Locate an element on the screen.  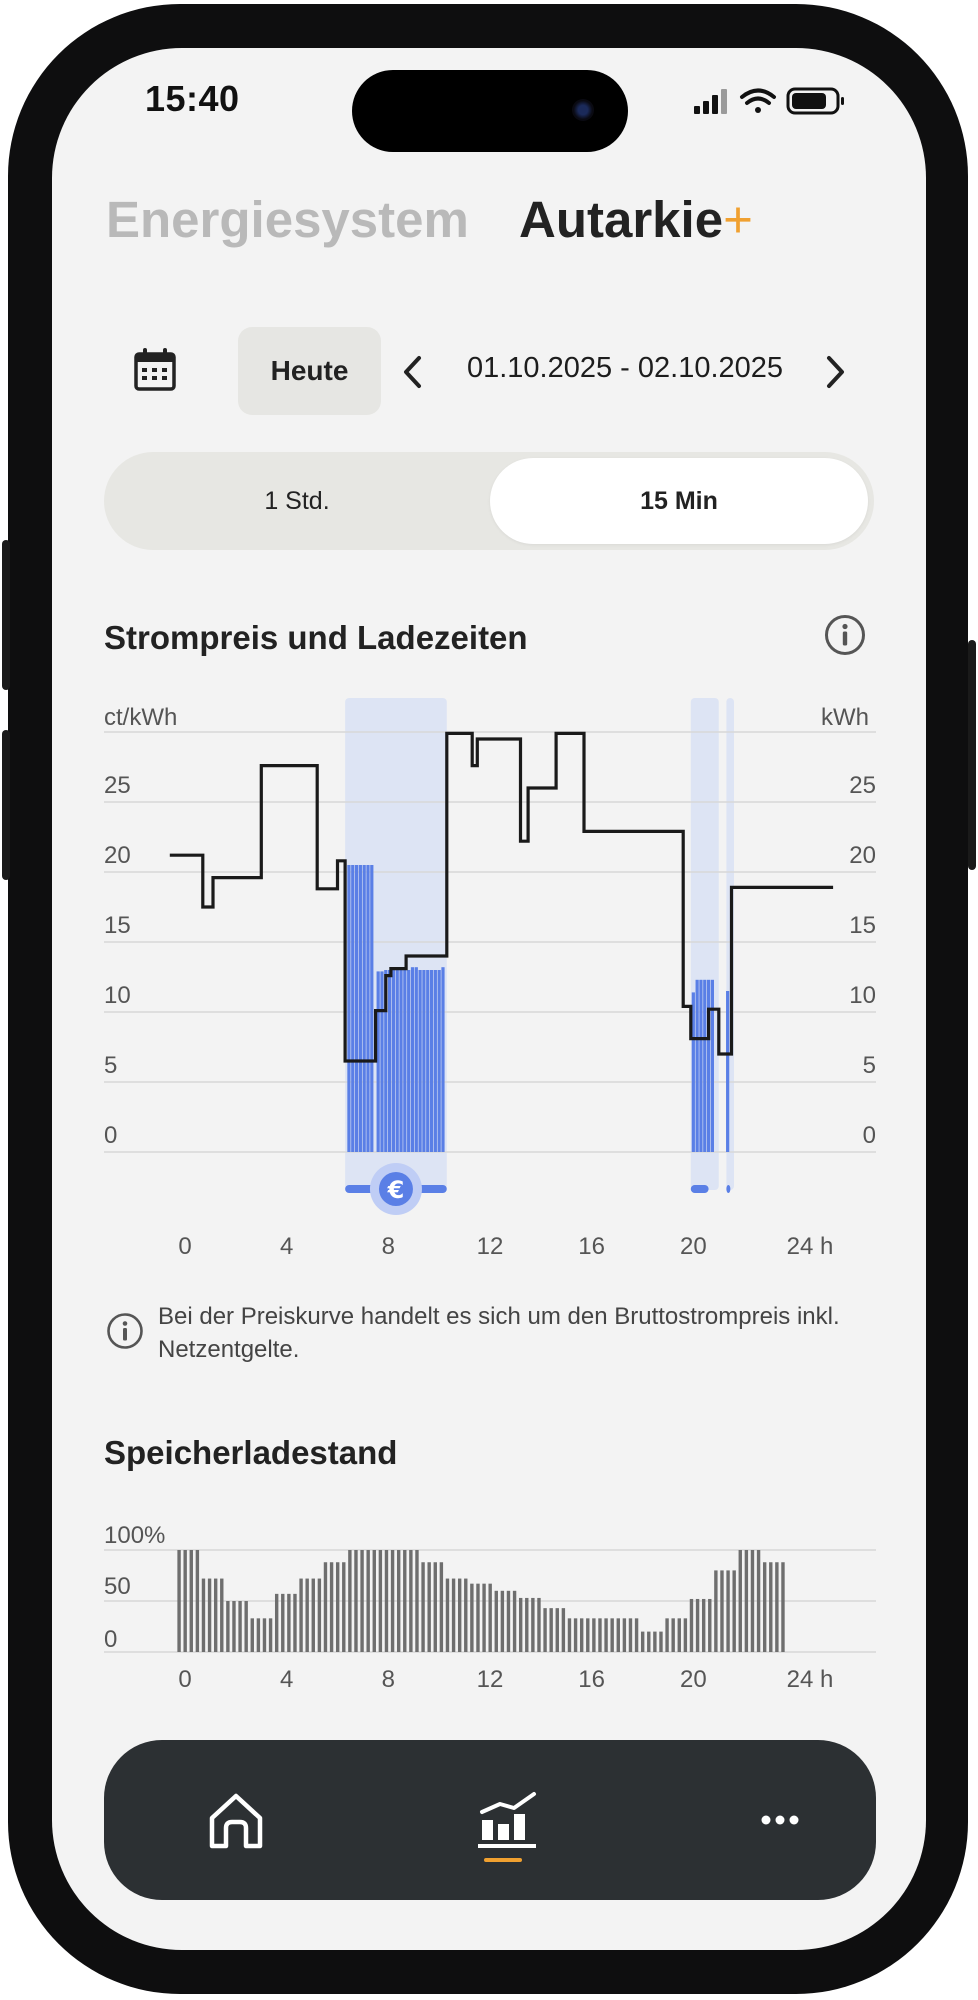
price-chart-title: Strompreis und Ladezeiten is located at coordinates (316, 637).